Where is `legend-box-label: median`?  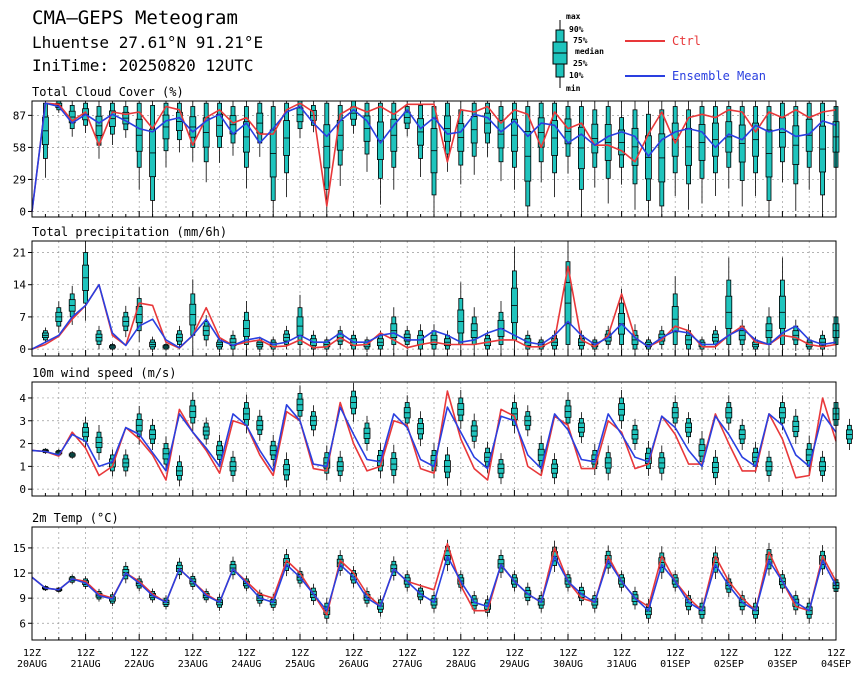 legend-box-label: median is located at coordinates (589, 51).